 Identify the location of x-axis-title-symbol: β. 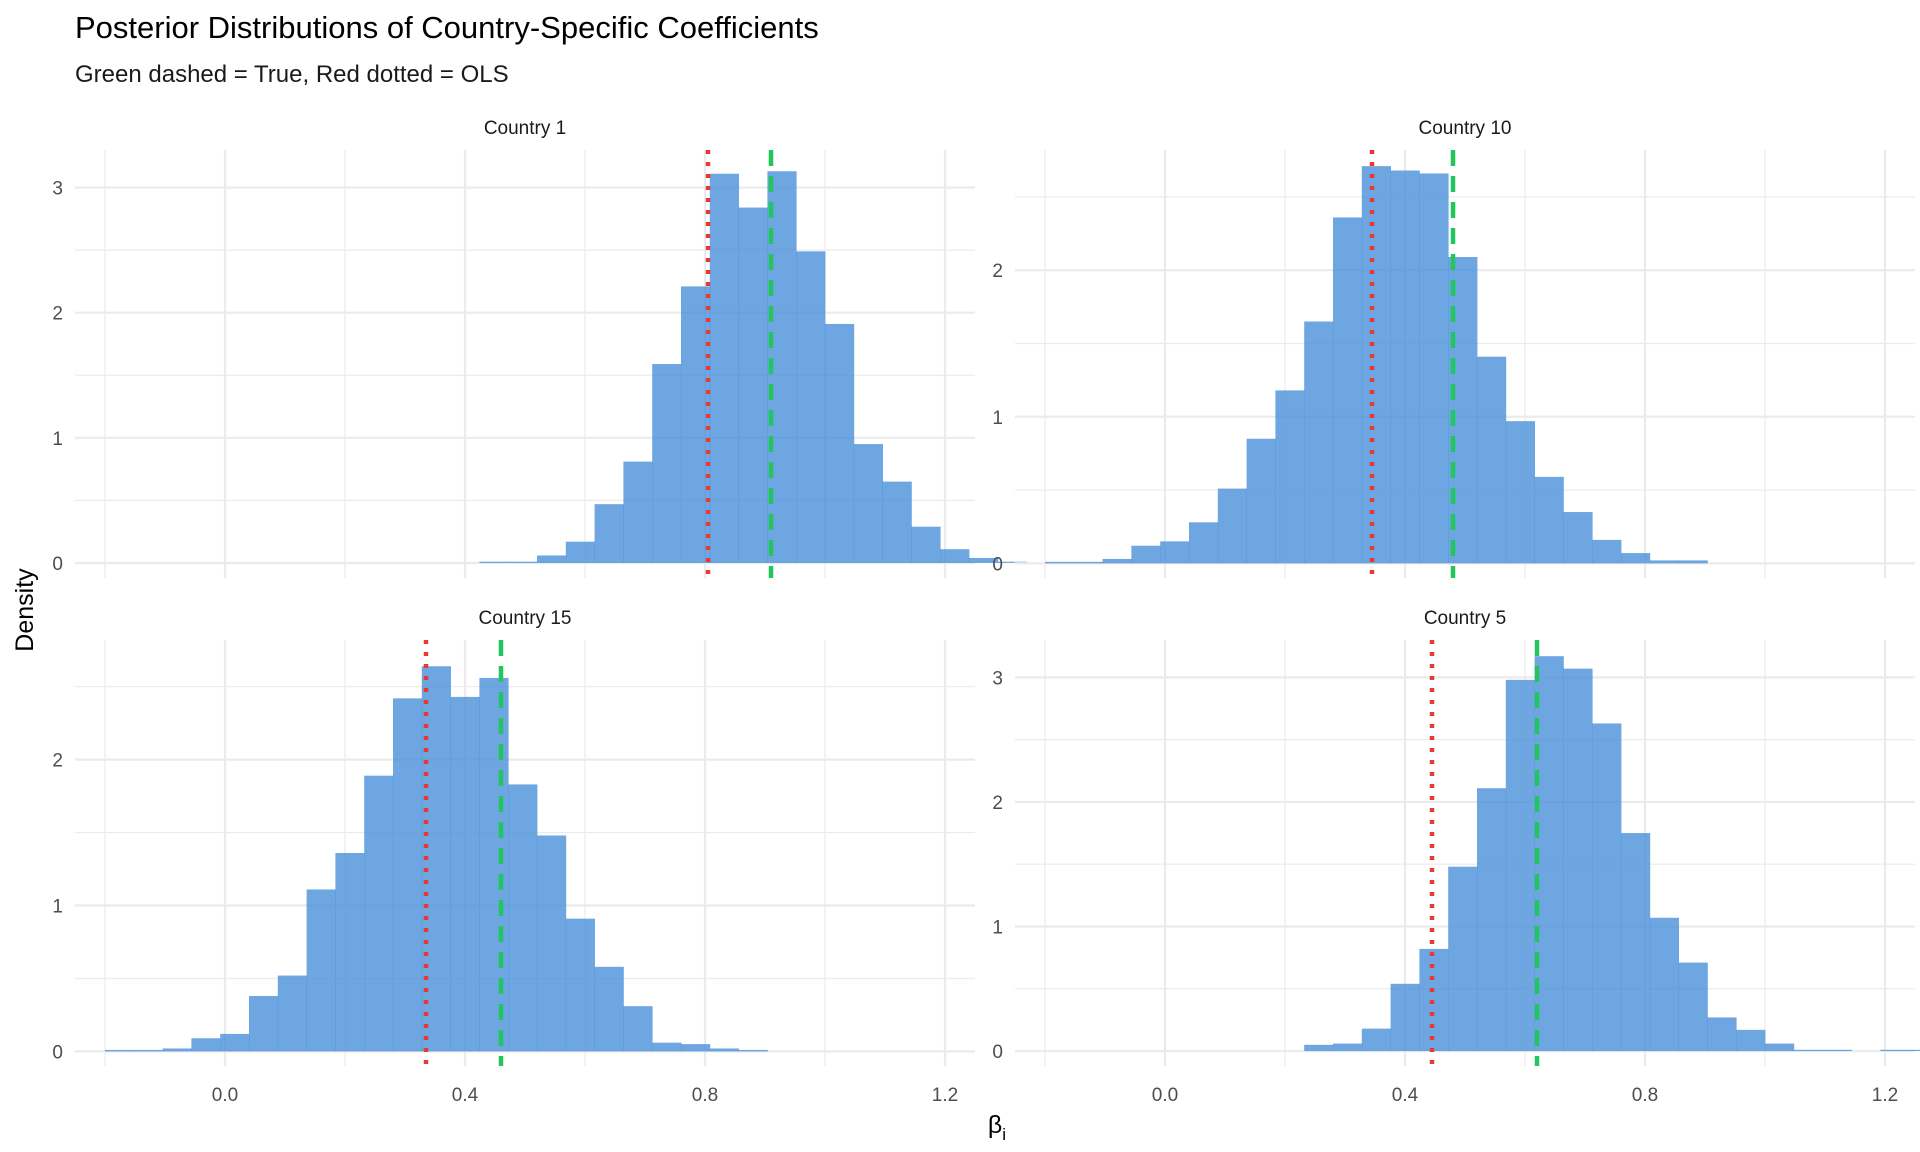
(995, 1125).